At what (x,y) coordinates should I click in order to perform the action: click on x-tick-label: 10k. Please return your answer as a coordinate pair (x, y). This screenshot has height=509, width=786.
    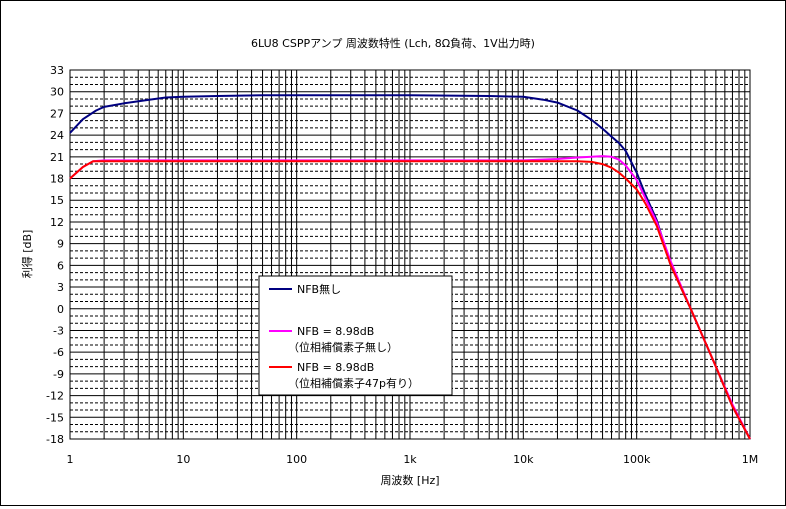
    Looking at the image, I should click on (523, 459).